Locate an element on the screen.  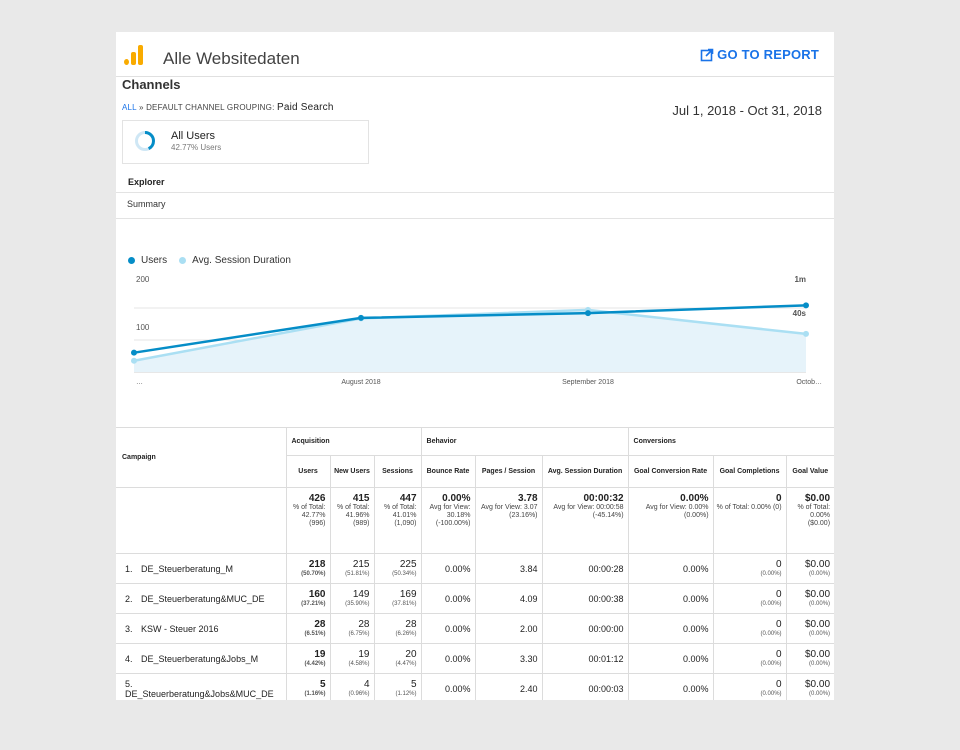
sessions-cell: 225 (50.34%) is located at coordinates (397, 568).